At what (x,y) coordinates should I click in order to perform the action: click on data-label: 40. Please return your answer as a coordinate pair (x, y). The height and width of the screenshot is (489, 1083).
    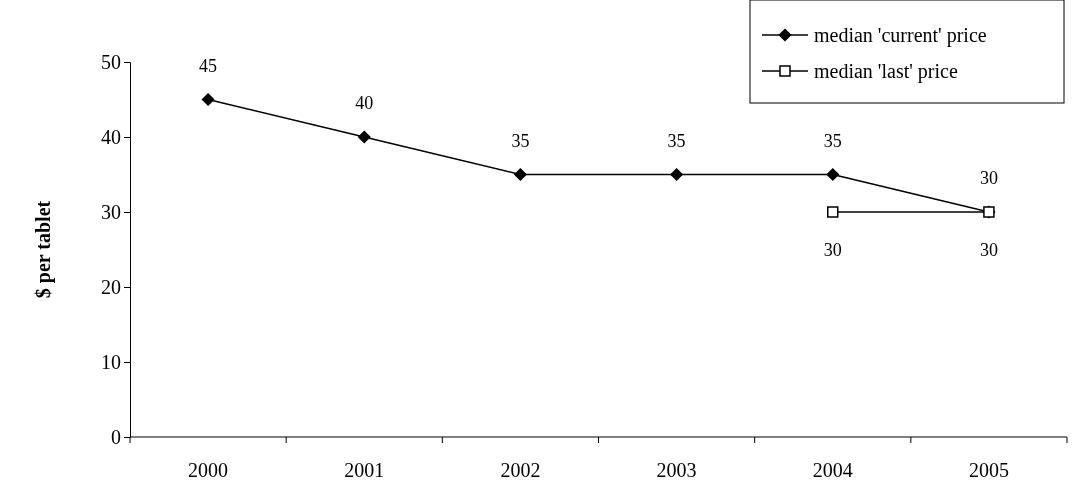
    Looking at the image, I should click on (364, 103).